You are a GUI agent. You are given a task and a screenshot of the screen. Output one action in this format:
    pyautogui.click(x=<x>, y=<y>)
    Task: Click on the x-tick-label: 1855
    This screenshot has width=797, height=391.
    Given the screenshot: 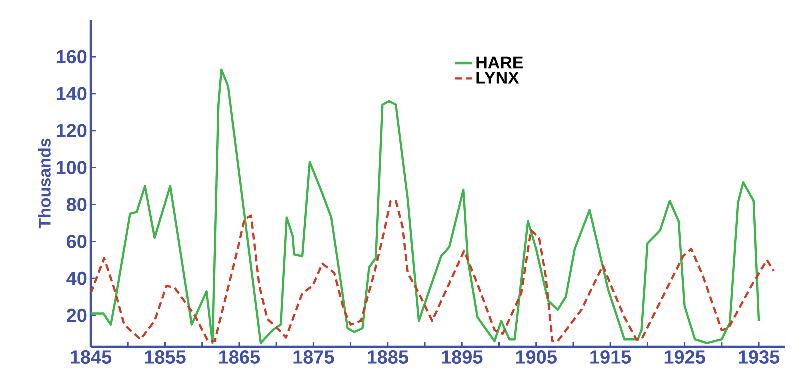 What is the action you would take?
    pyautogui.click(x=165, y=357)
    